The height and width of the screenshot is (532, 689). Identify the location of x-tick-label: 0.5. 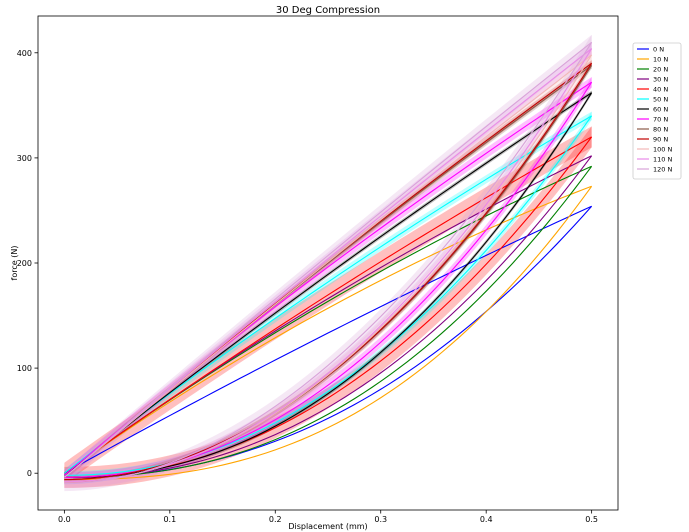
(591, 519).